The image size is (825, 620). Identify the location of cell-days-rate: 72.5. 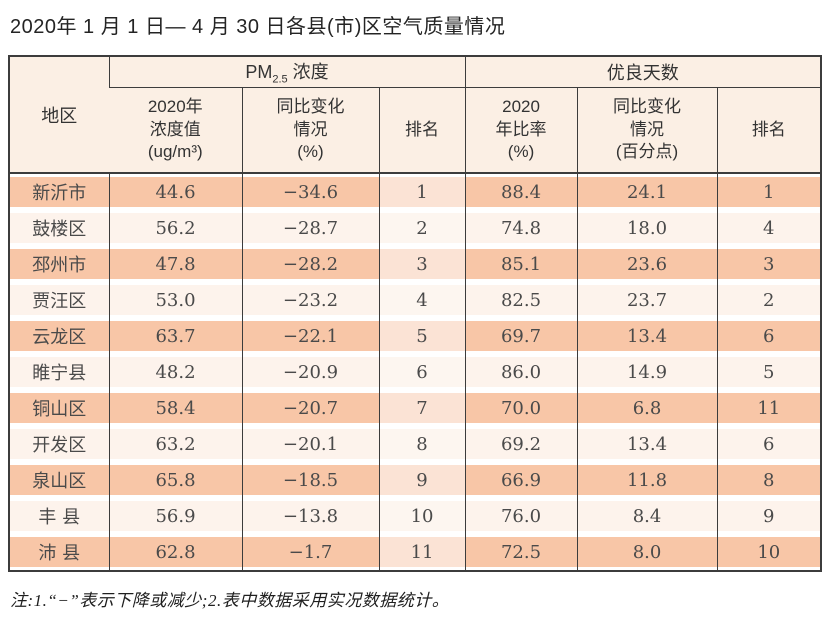
(521, 552).